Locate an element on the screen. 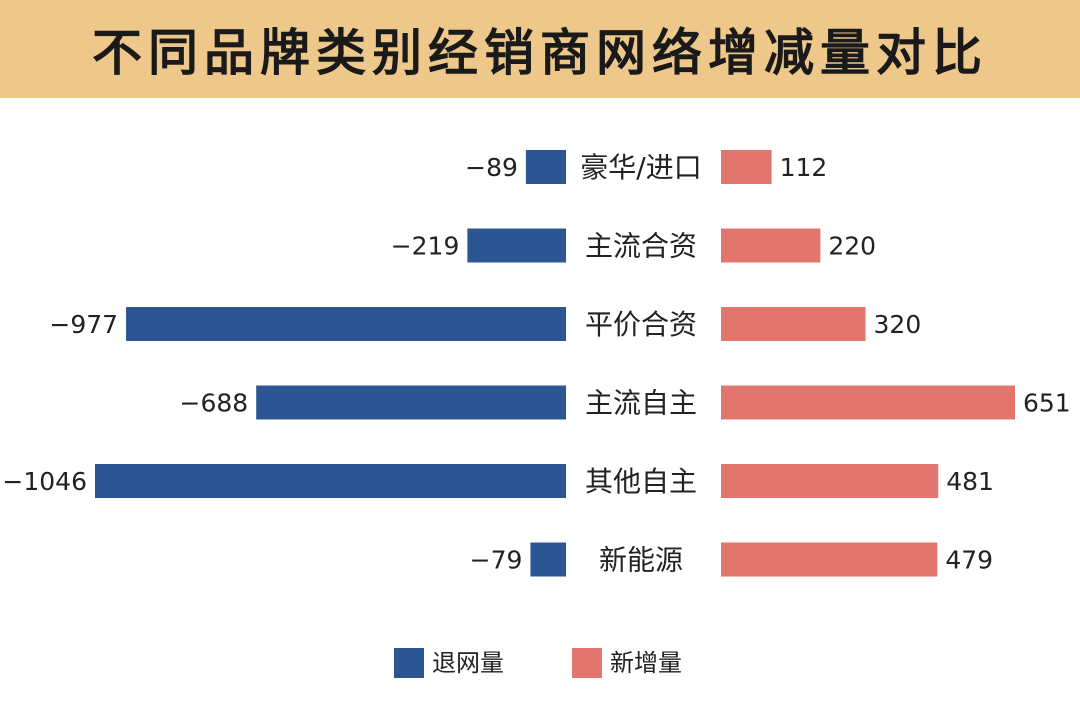  category-label: 主流自主 is located at coordinates (641, 403).